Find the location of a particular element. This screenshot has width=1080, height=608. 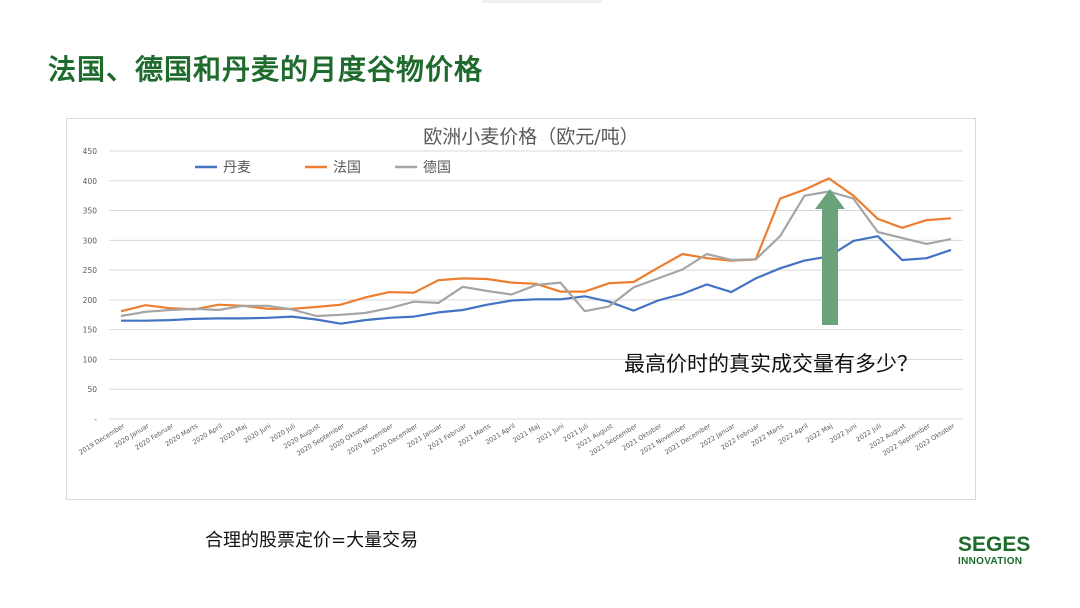

seges-logo: SEGES INNOVATION is located at coordinates (1003, 550).